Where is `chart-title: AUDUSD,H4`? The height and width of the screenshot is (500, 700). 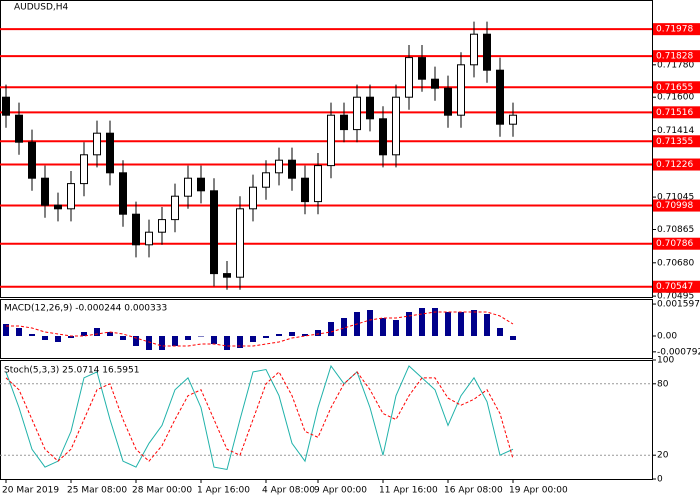 chart-title: AUDUSD,H4 is located at coordinates (41, 8).